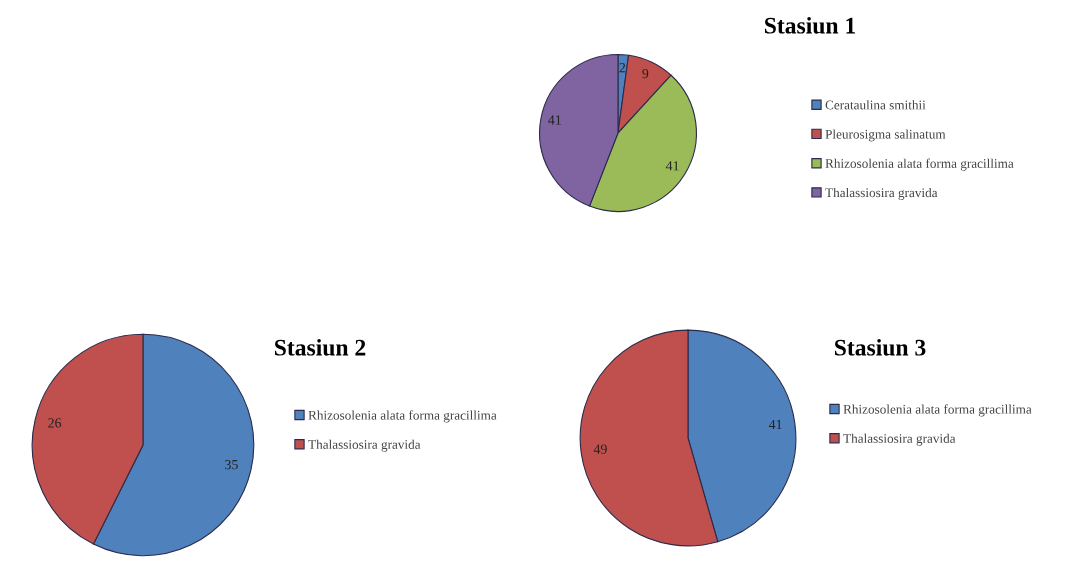  What do you see at coordinates (645, 73) in the screenshot?
I see `data-label: 9` at bounding box center [645, 73].